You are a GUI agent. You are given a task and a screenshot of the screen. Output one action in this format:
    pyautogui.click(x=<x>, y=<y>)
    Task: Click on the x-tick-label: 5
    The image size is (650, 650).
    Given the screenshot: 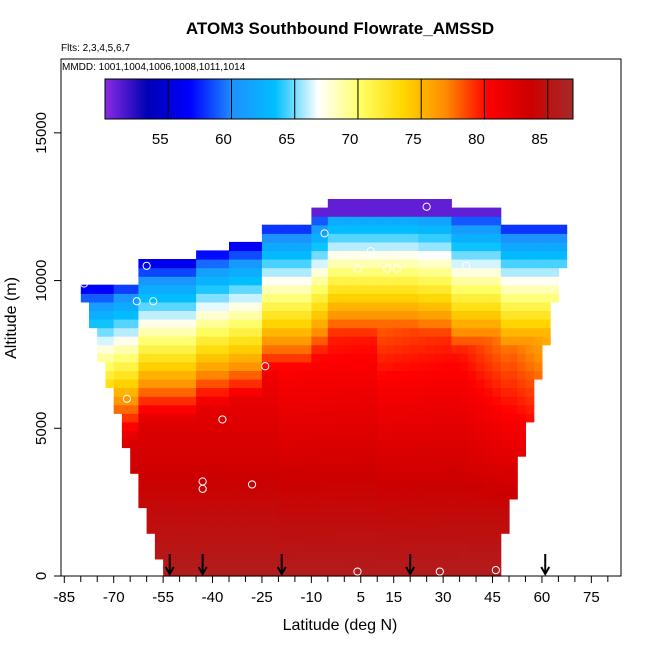 What is the action you would take?
    pyautogui.click(x=361, y=597)
    